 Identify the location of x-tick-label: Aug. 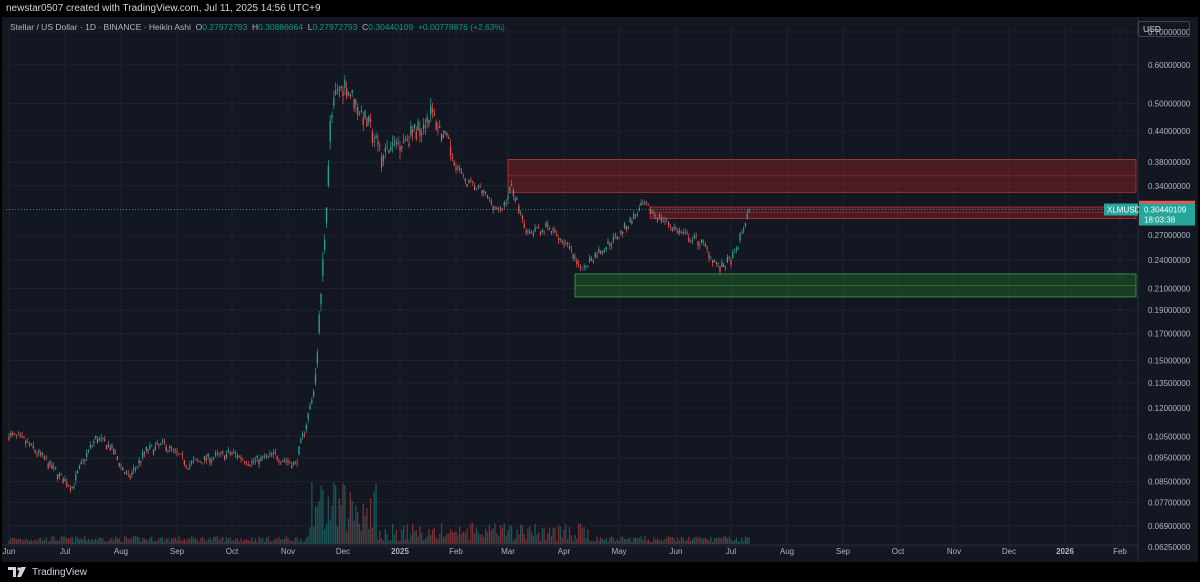
(121, 551).